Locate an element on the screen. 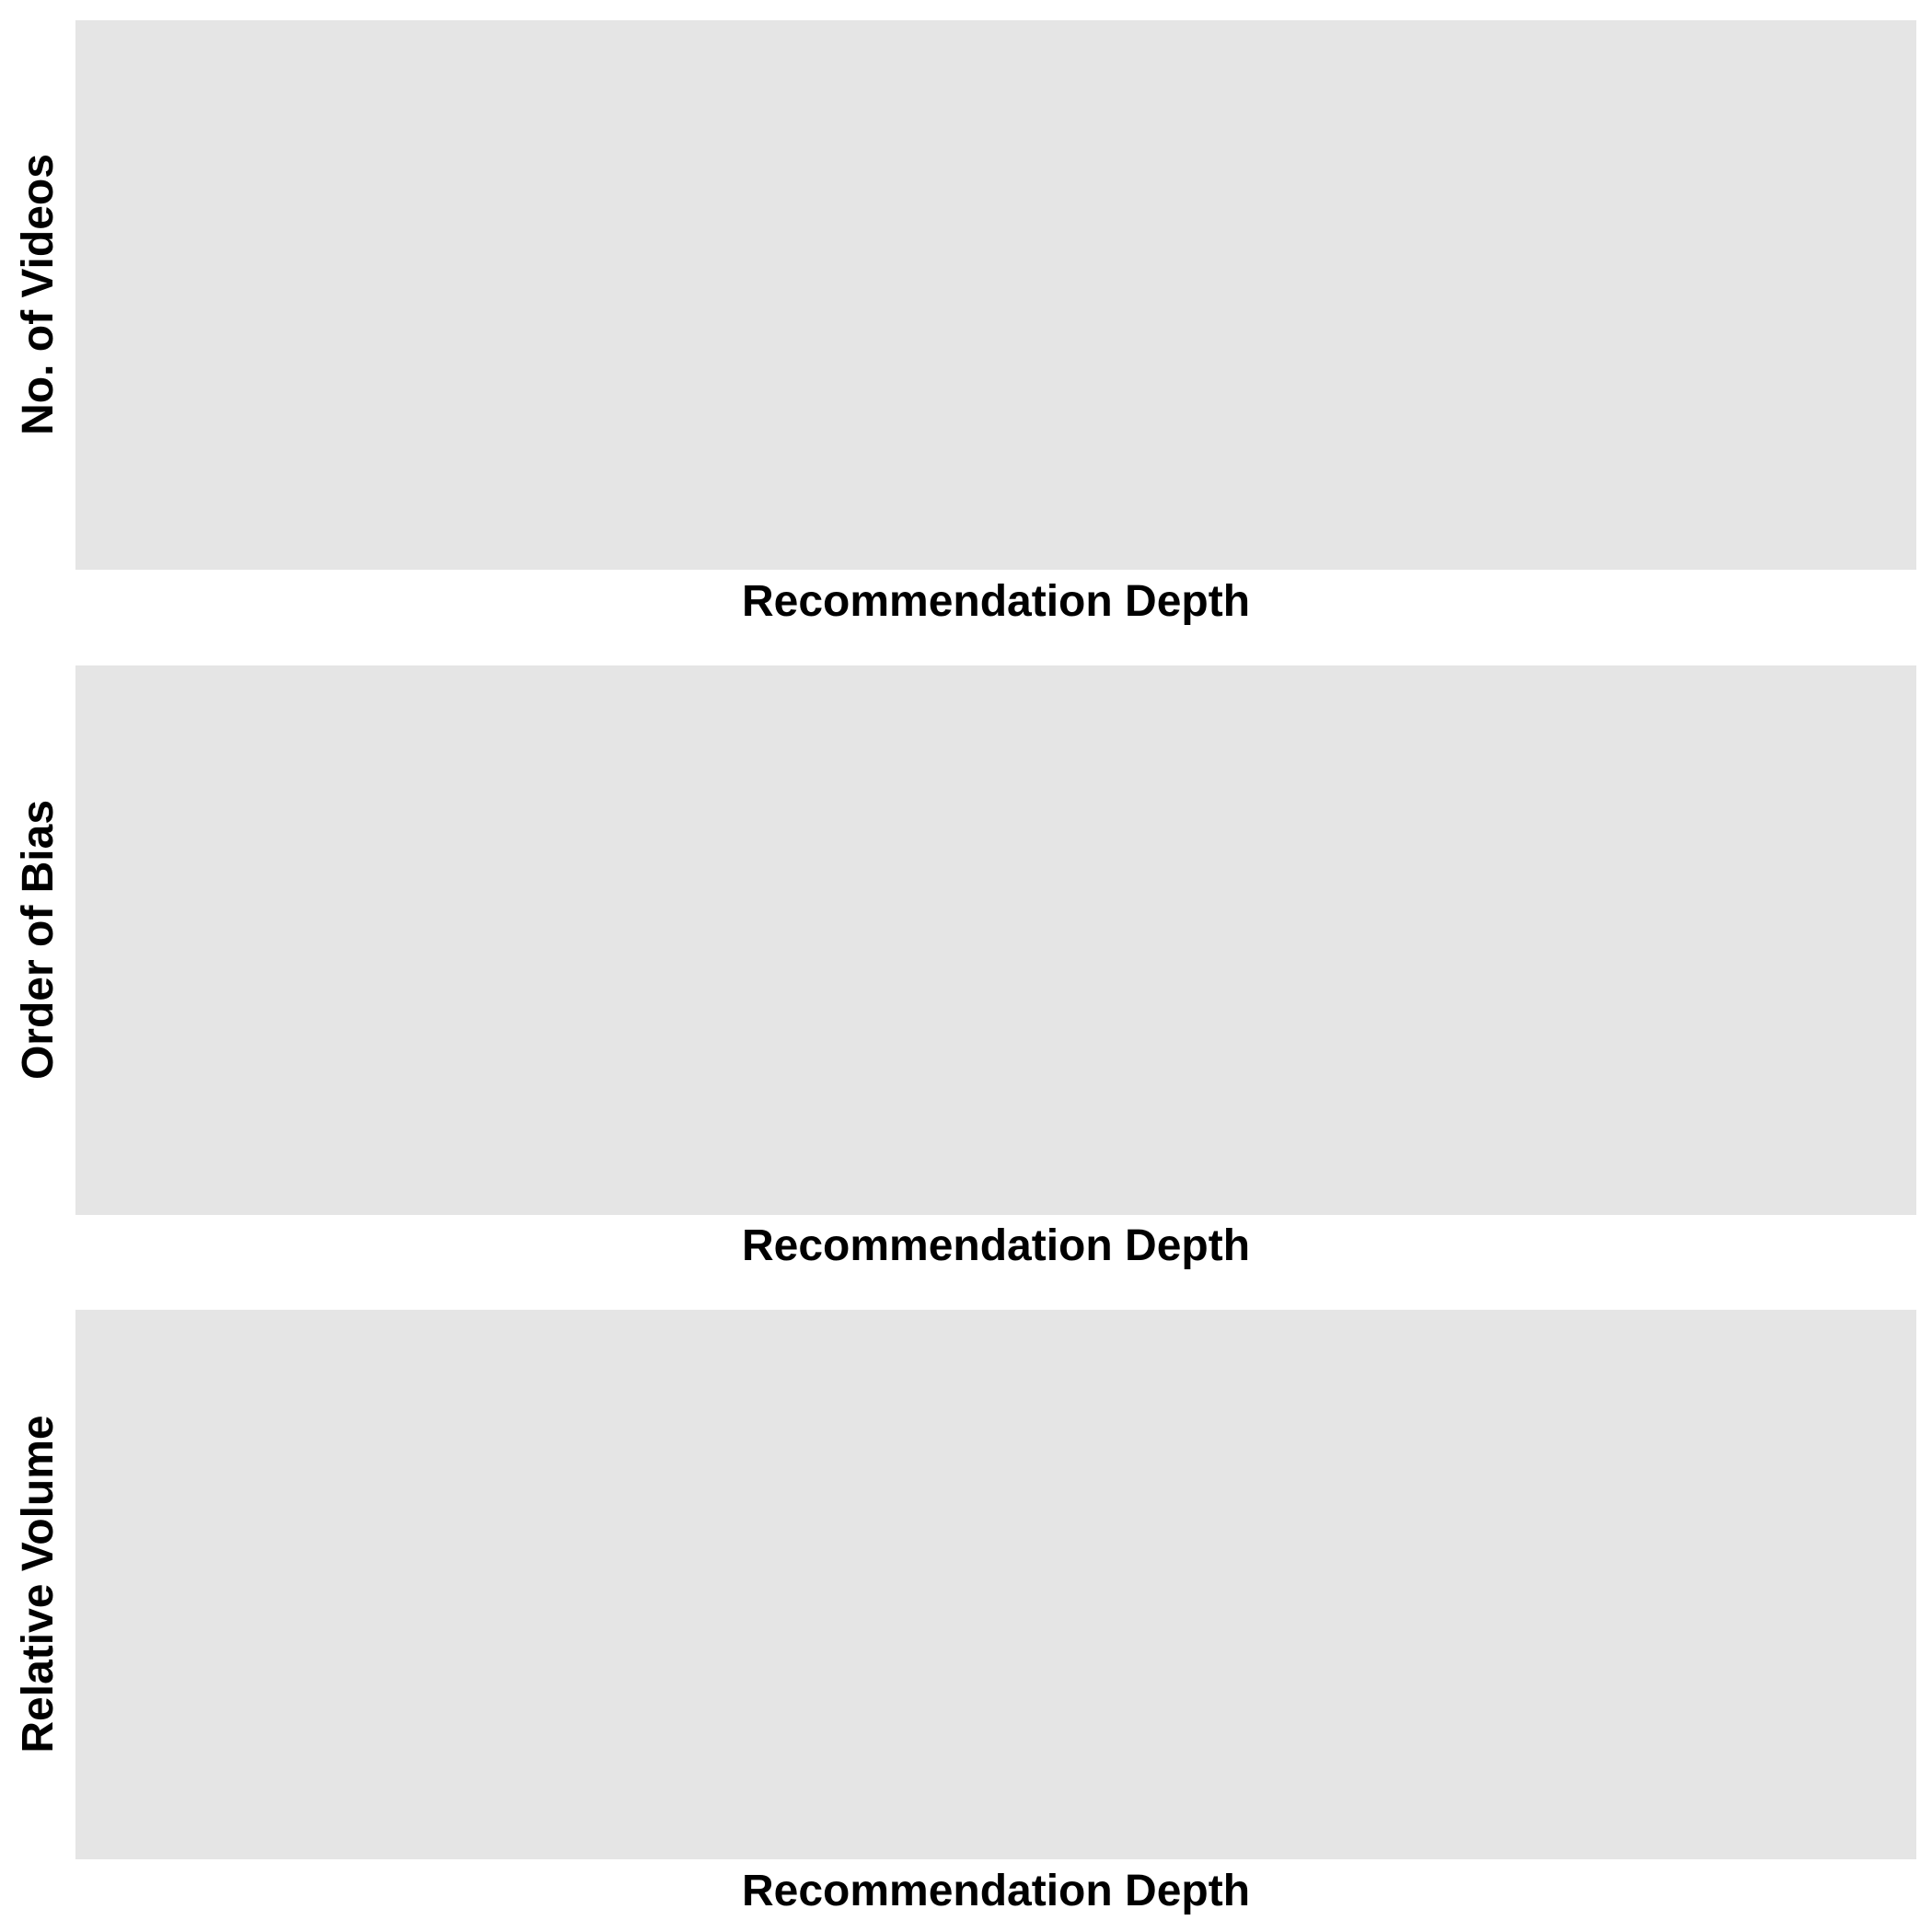 This screenshot has width=1932, height=1932. y-axis-label-videos: No. of Videos is located at coordinates (38, 294).